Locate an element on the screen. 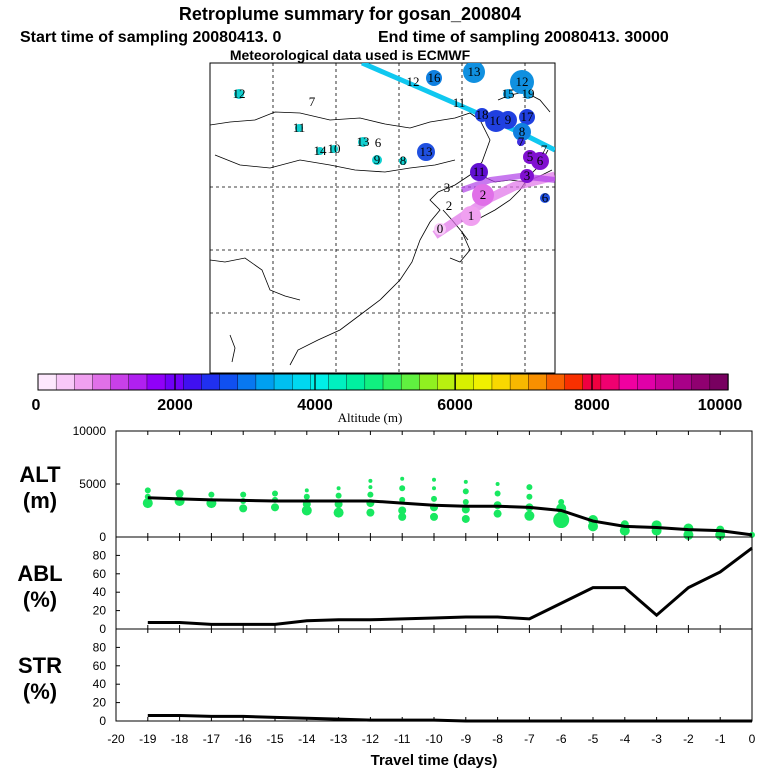 This screenshot has width=768, height=768. x-tick-label: -4 is located at coordinates (624, 739).